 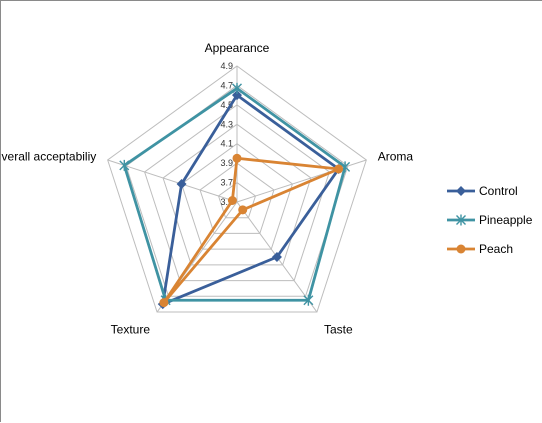 I want to click on tick-label: 4.1, so click(x=226, y=144).